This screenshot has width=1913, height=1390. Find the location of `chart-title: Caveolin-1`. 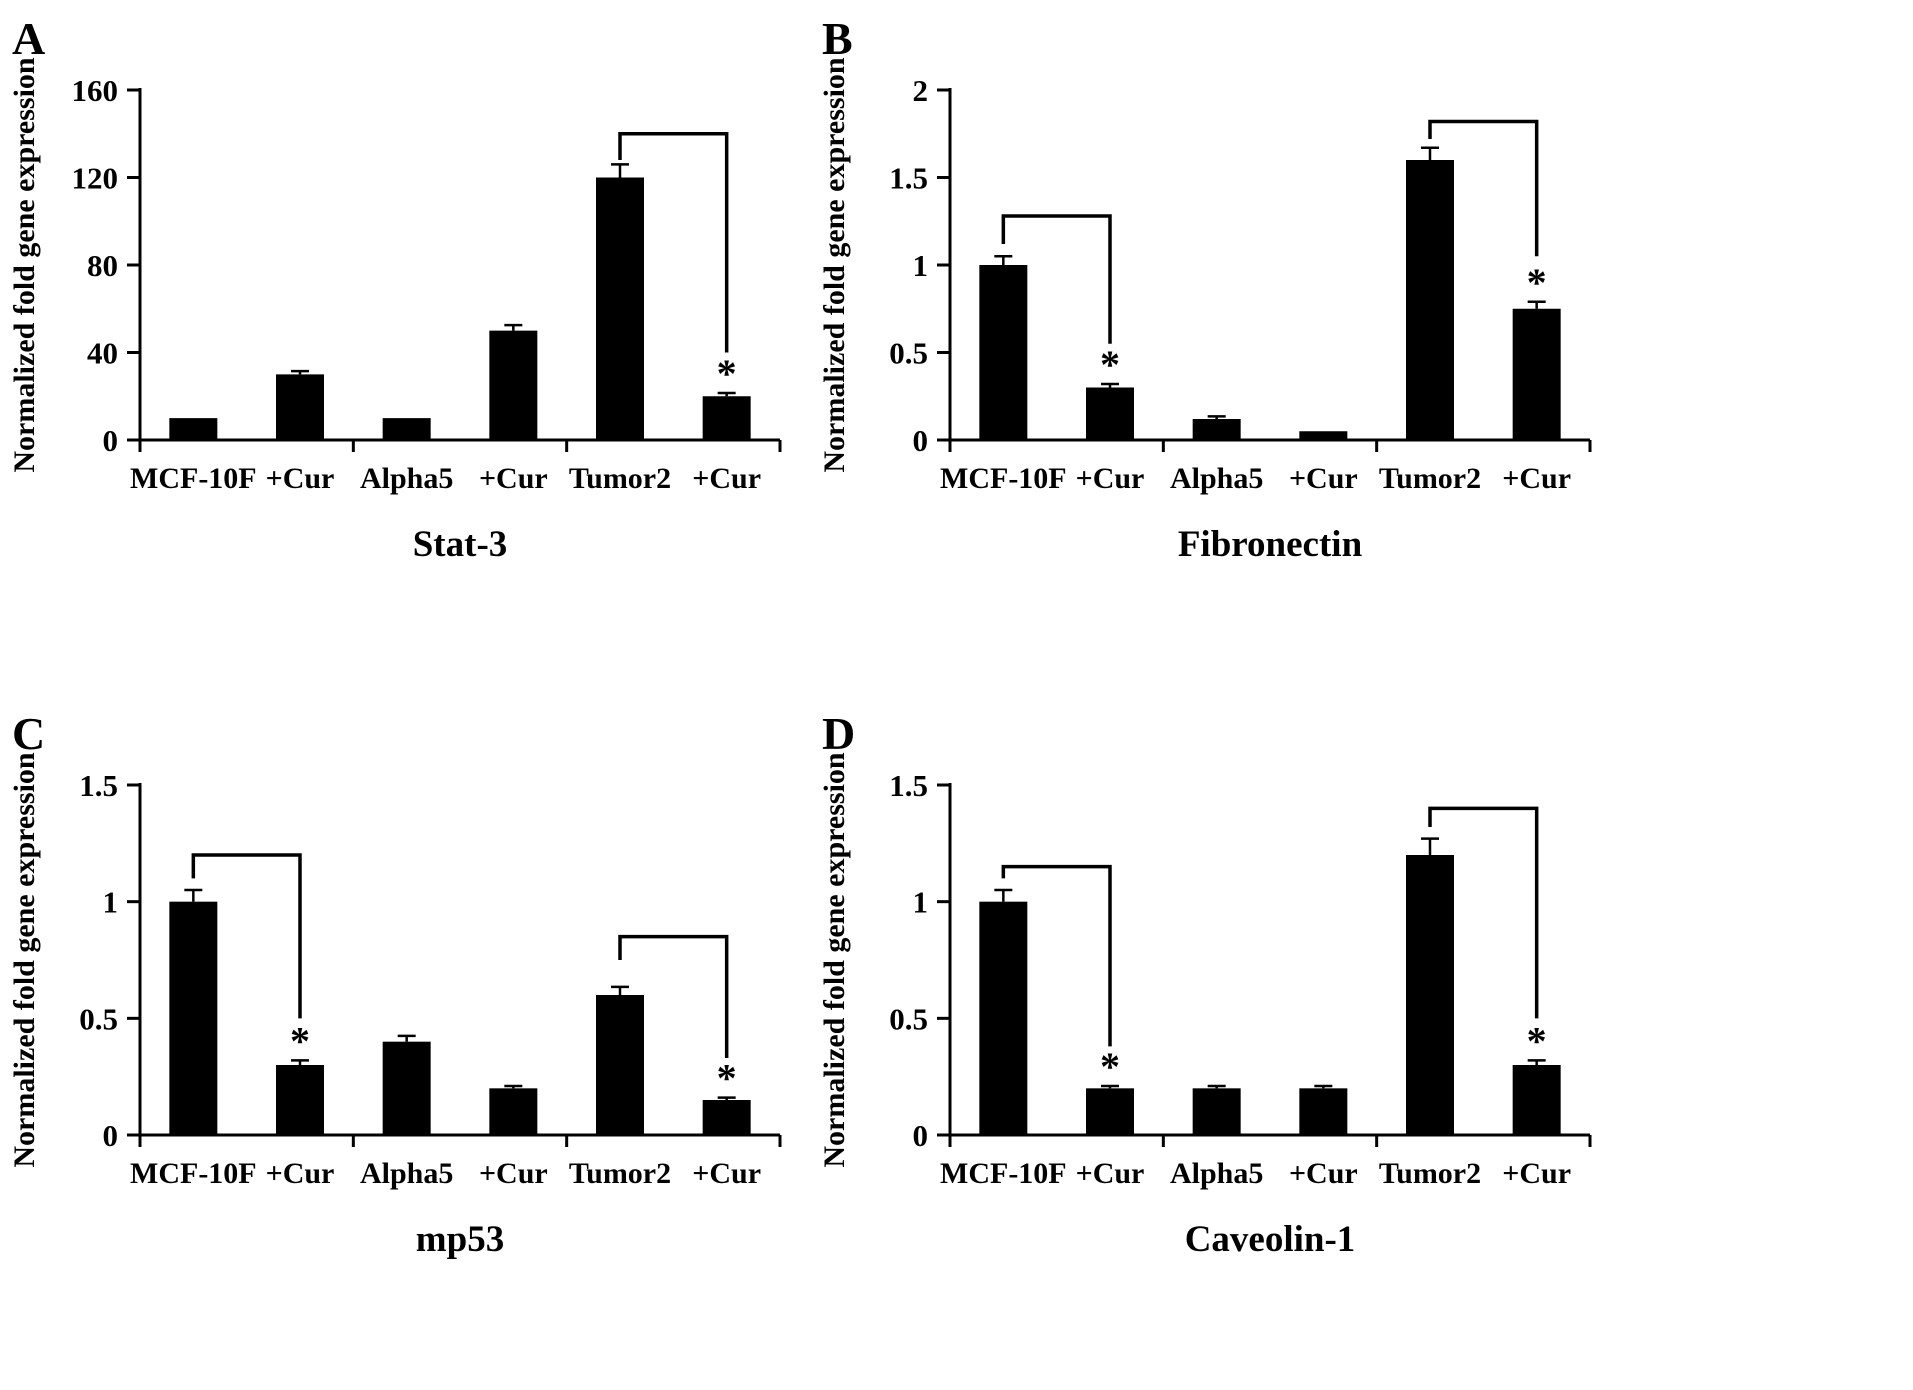

chart-title: Caveolin-1 is located at coordinates (1270, 1239).